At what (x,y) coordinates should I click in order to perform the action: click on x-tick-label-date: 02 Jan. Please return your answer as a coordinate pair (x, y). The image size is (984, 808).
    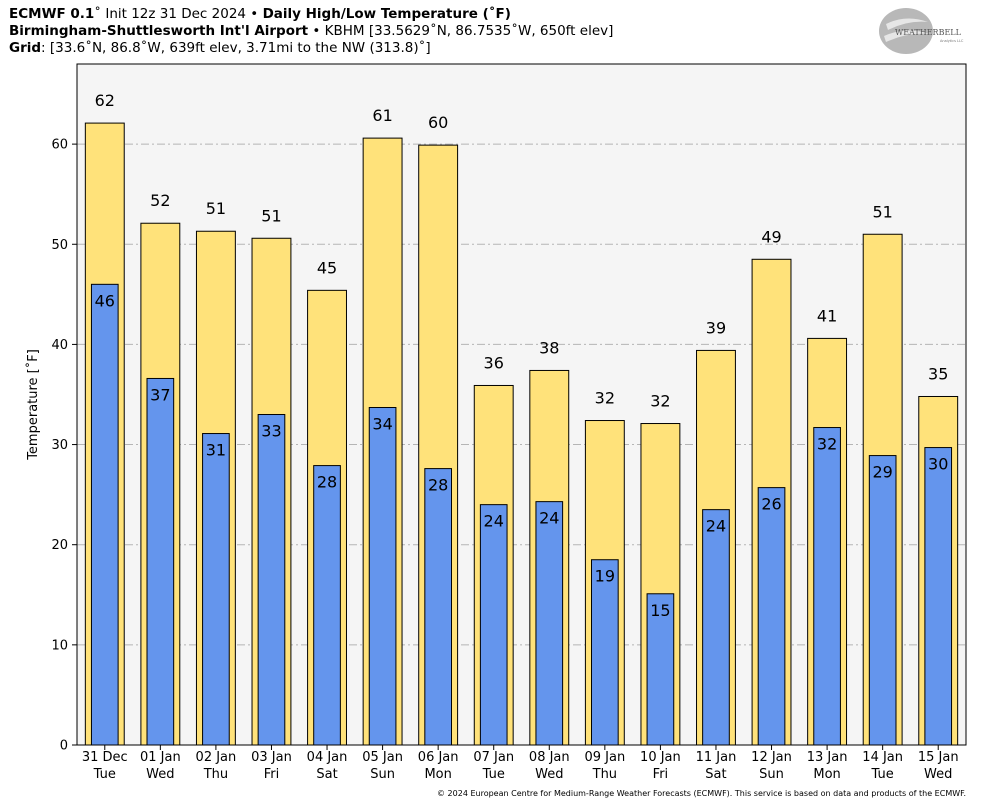
    Looking at the image, I should click on (216, 757).